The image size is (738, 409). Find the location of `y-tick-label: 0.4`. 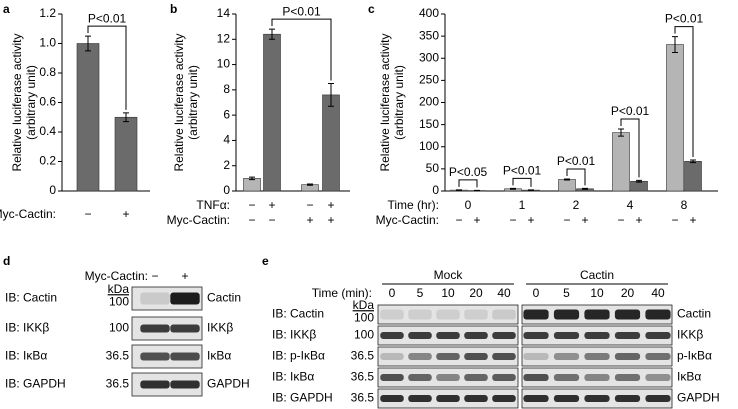

y-tick-label: 0.4 is located at coordinates (47, 131).